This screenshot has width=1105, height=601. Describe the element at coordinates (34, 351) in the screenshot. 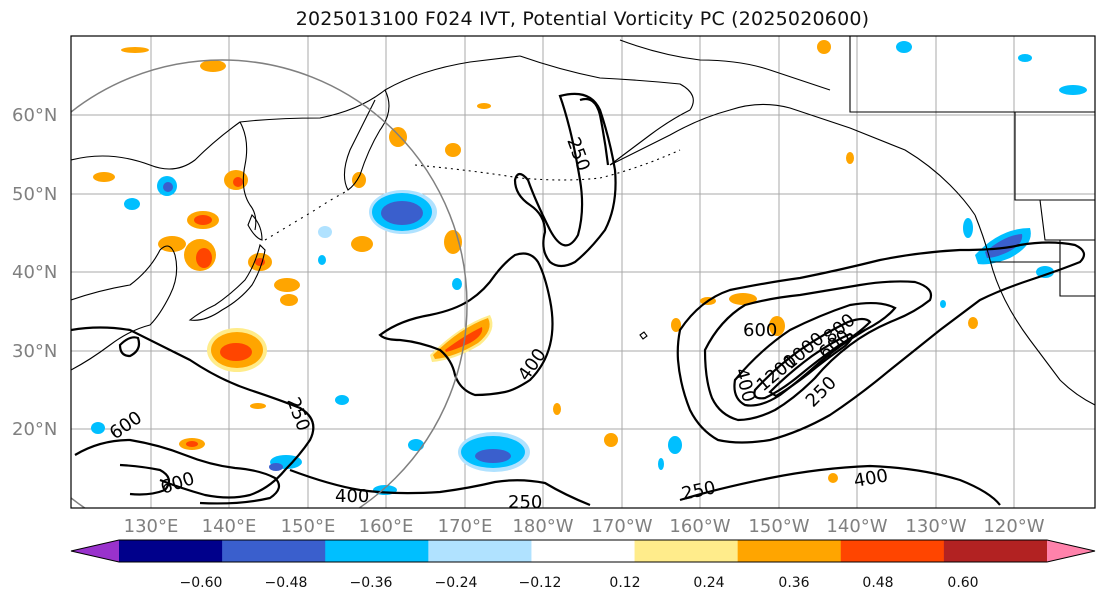

I see `lat-label: 30°N` at that location.